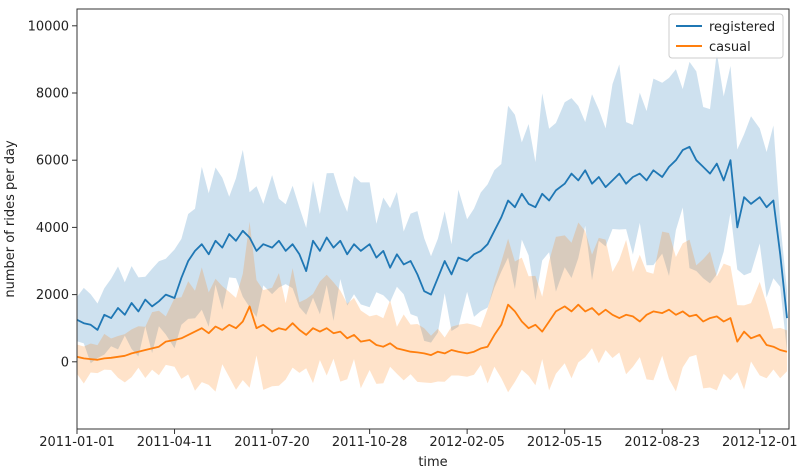 The image size is (800, 476). I want to click on x-tick-label: 2012-05-15, so click(565, 442).